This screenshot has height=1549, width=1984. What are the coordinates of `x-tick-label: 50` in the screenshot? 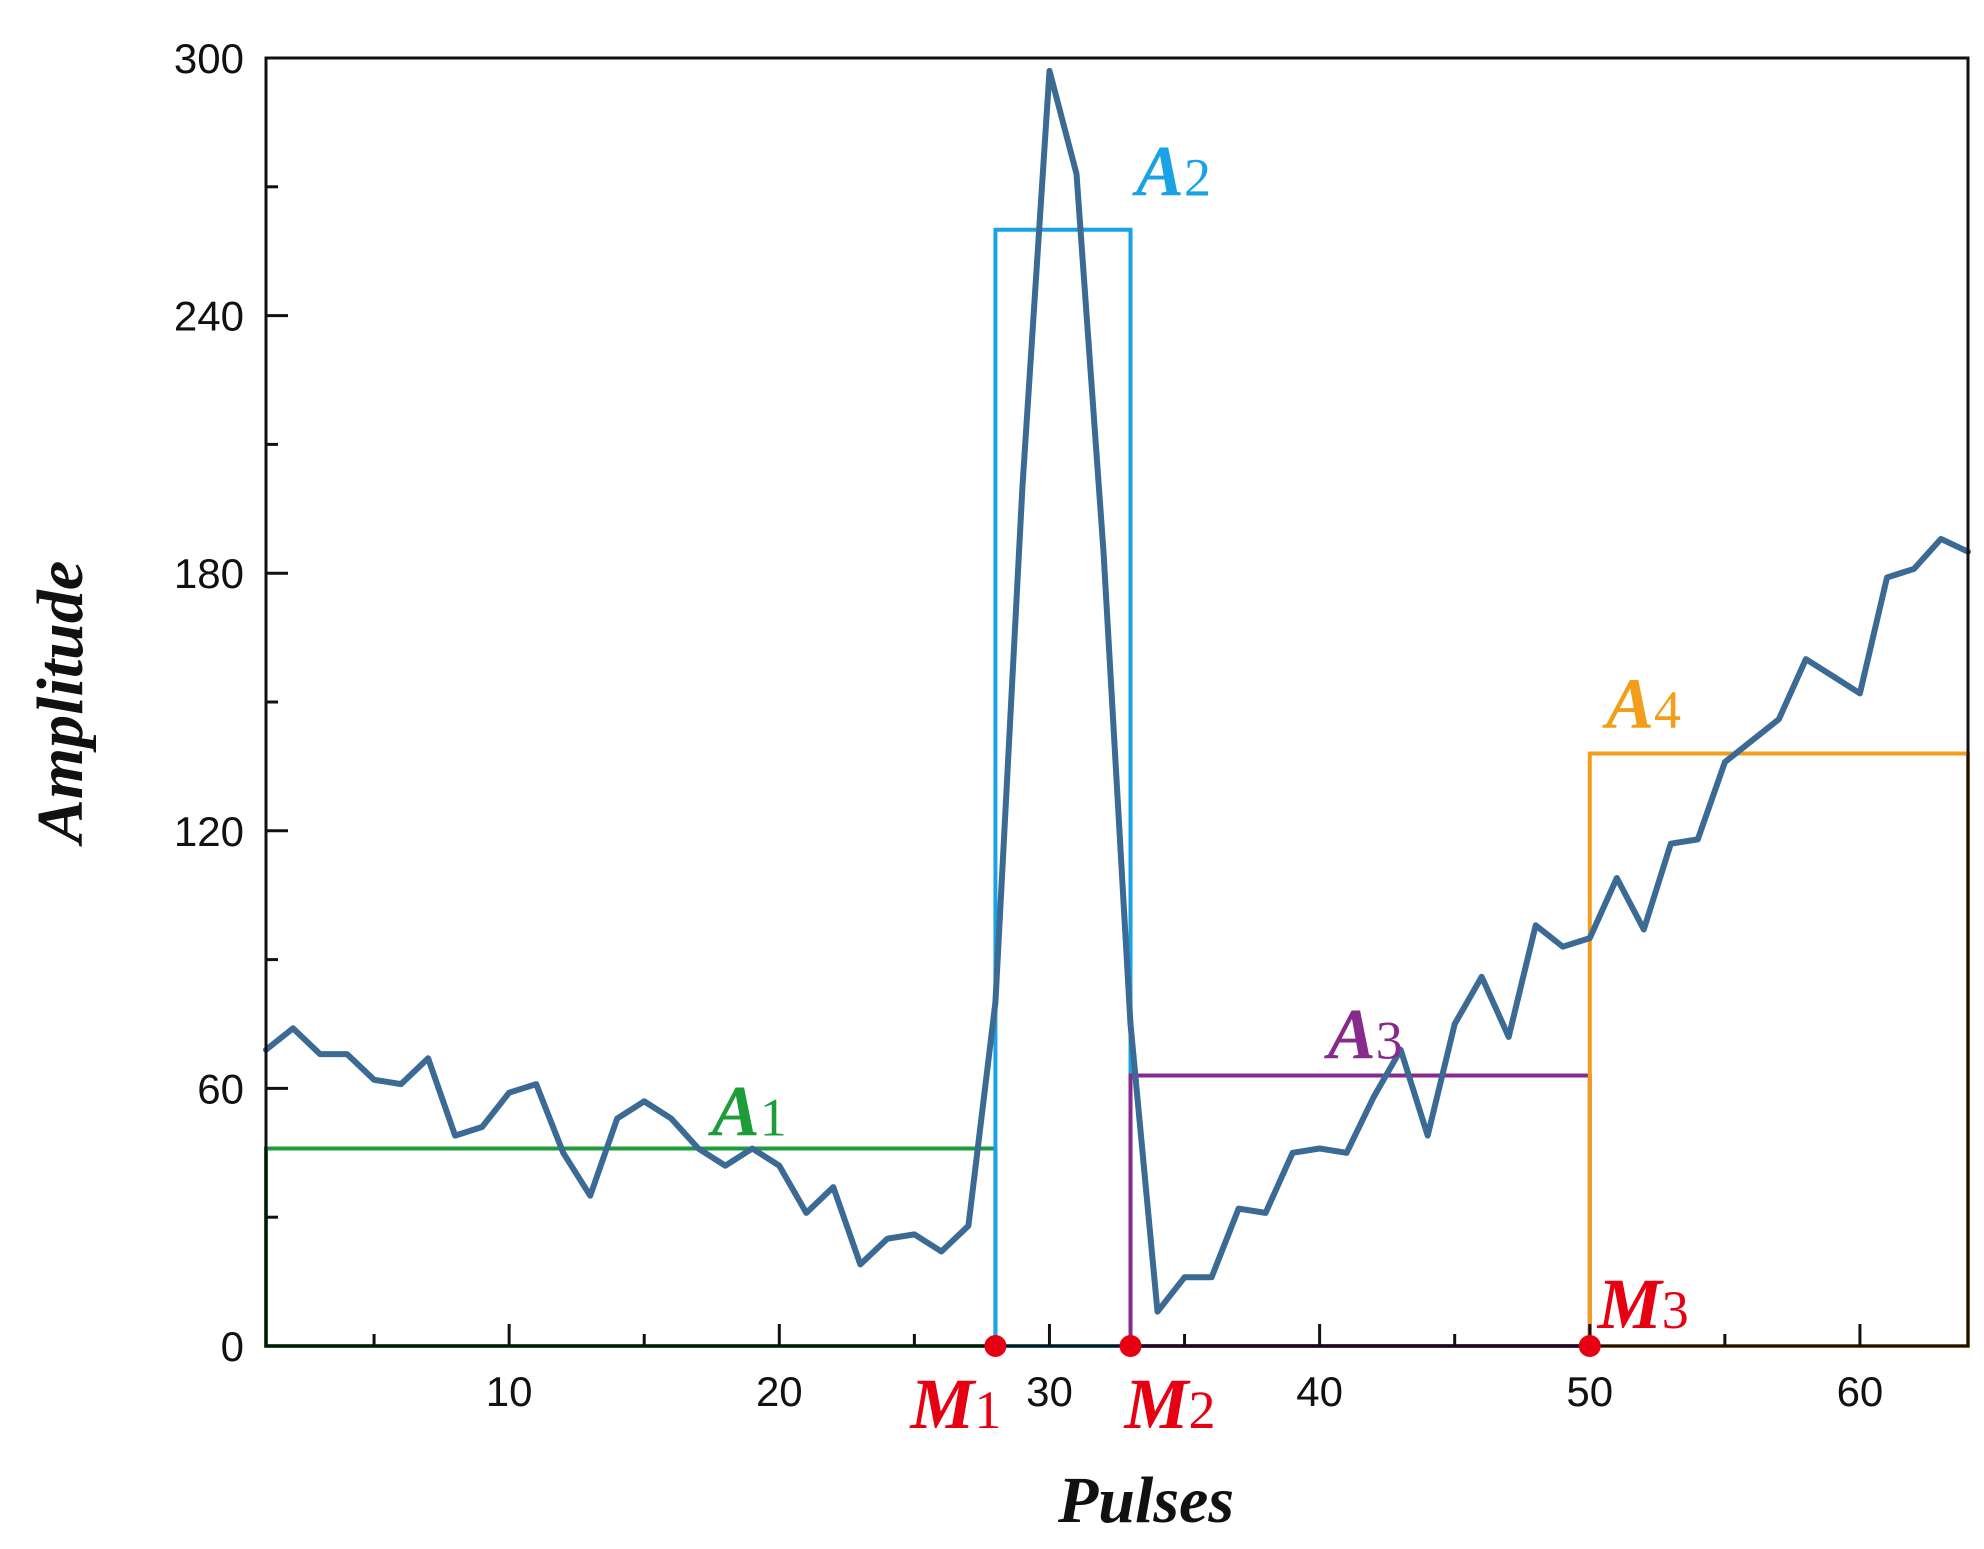 It's located at (1589, 1391).